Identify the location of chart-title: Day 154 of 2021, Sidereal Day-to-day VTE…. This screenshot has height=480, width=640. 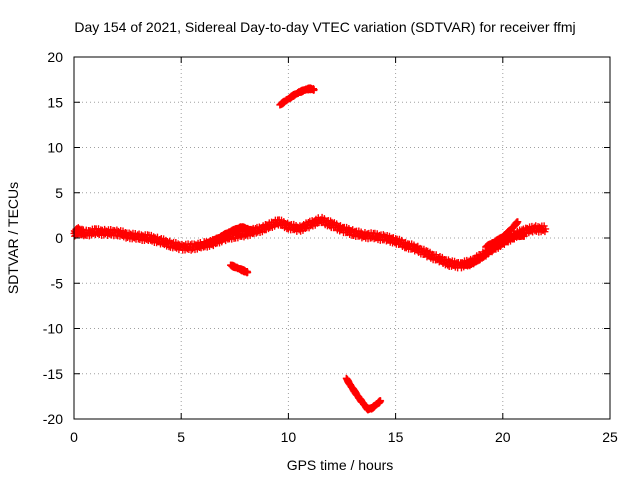
(324, 27).